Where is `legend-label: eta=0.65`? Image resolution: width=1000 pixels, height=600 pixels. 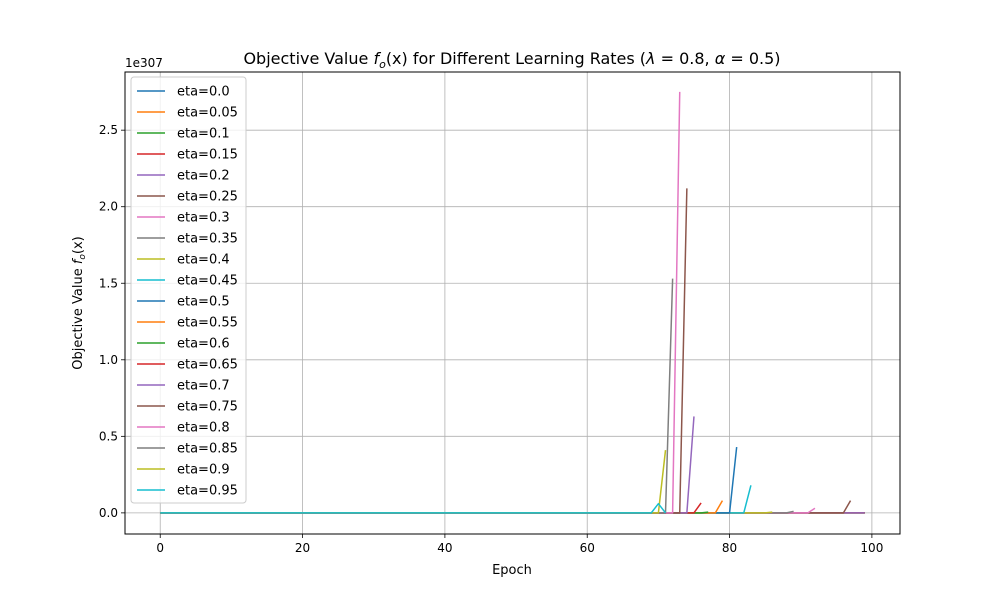
legend-label: eta=0.65 is located at coordinates (207, 365).